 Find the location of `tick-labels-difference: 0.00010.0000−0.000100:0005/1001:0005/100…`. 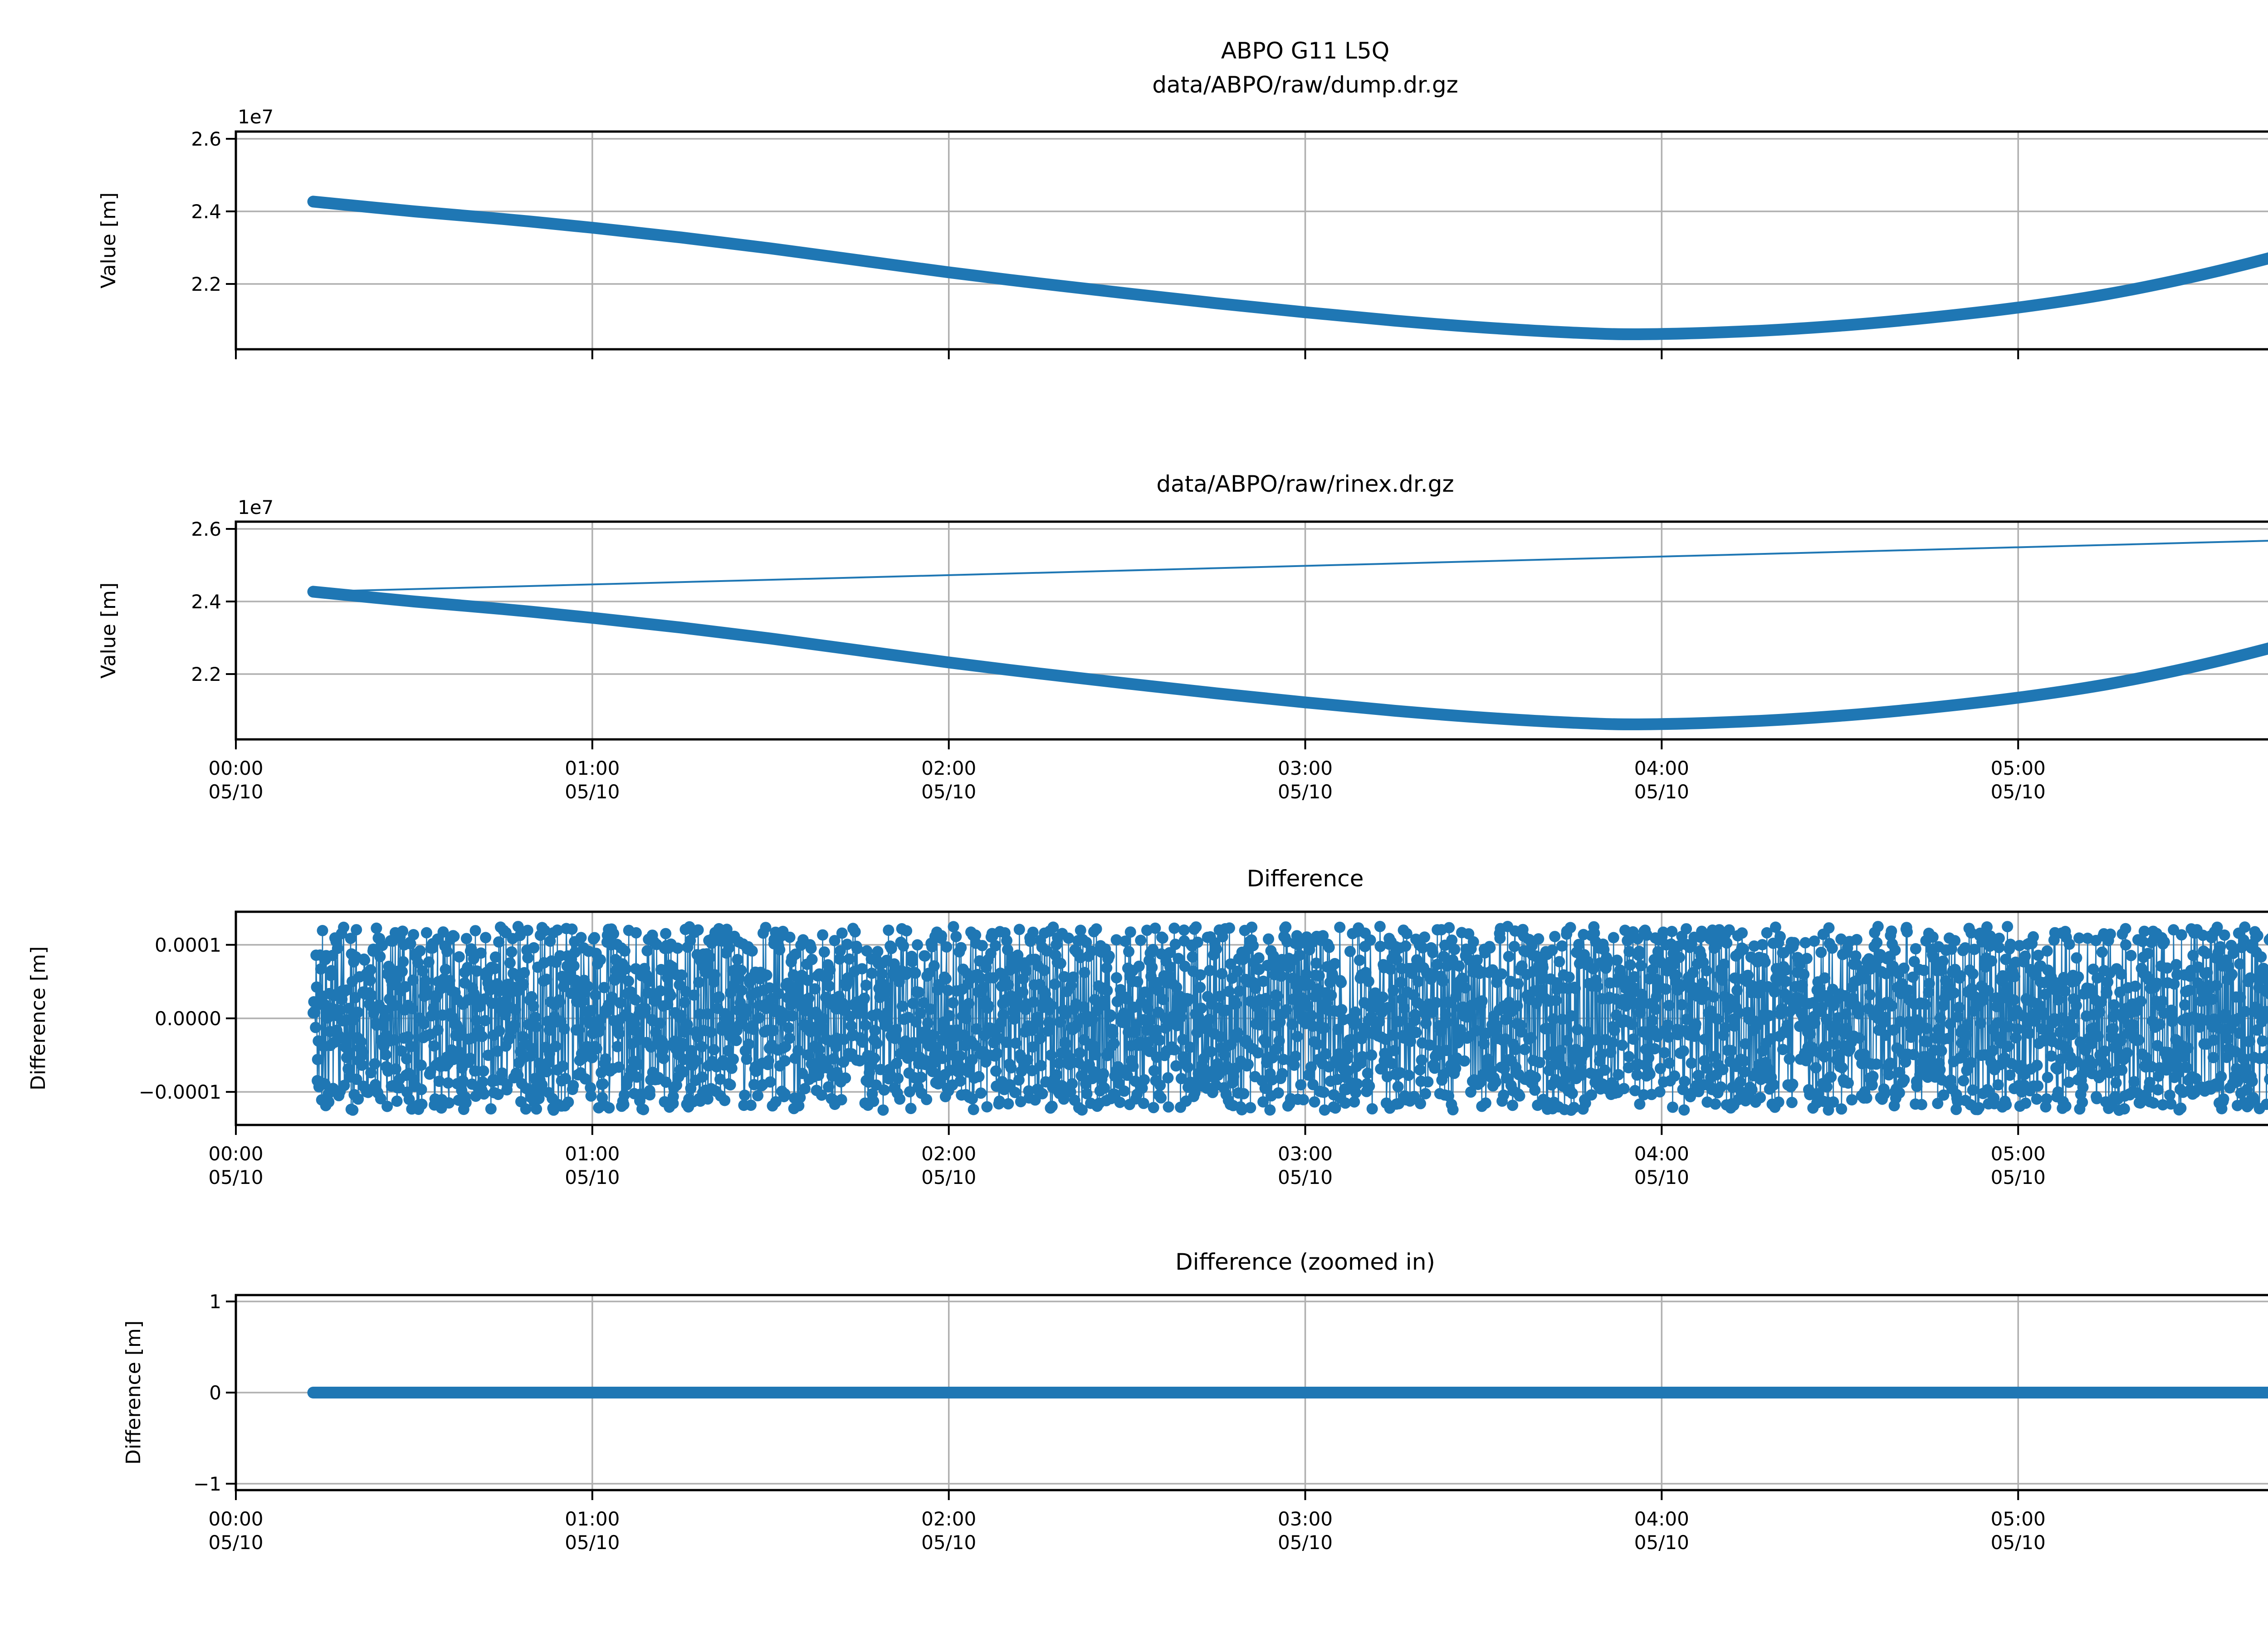

tick-labels-difference: 0.00010.0000−0.000100:0005/1001:0005/100… is located at coordinates (1092, 1061).